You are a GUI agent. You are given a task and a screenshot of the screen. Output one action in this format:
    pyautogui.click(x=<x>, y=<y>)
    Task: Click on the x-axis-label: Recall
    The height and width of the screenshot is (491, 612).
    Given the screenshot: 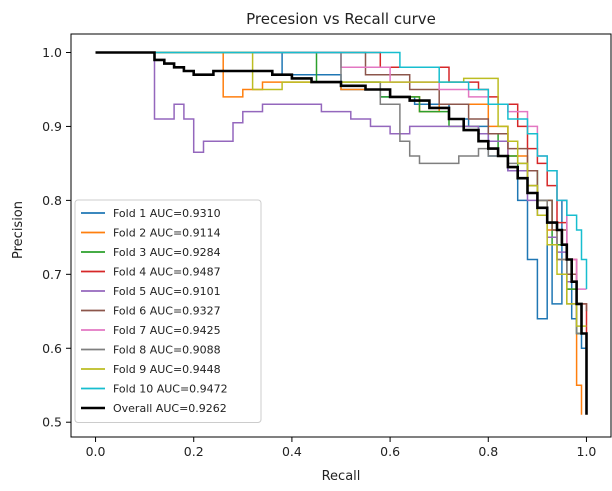 What is the action you would take?
    pyautogui.click(x=341, y=476)
    